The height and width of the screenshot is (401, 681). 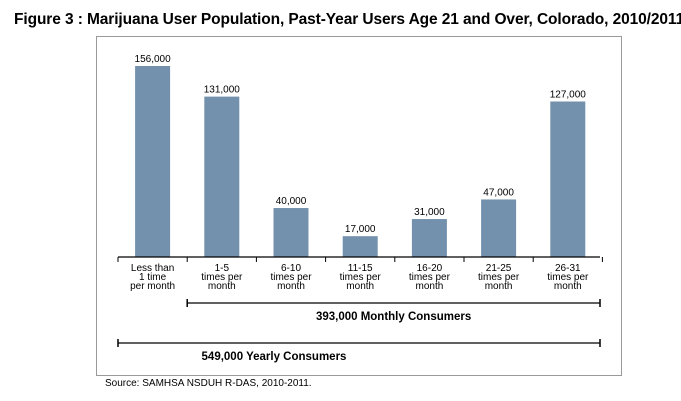 What do you see at coordinates (291, 277) in the screenshot?
I see `category-label: 6-10 times per month` at bounding box center [291, 277].